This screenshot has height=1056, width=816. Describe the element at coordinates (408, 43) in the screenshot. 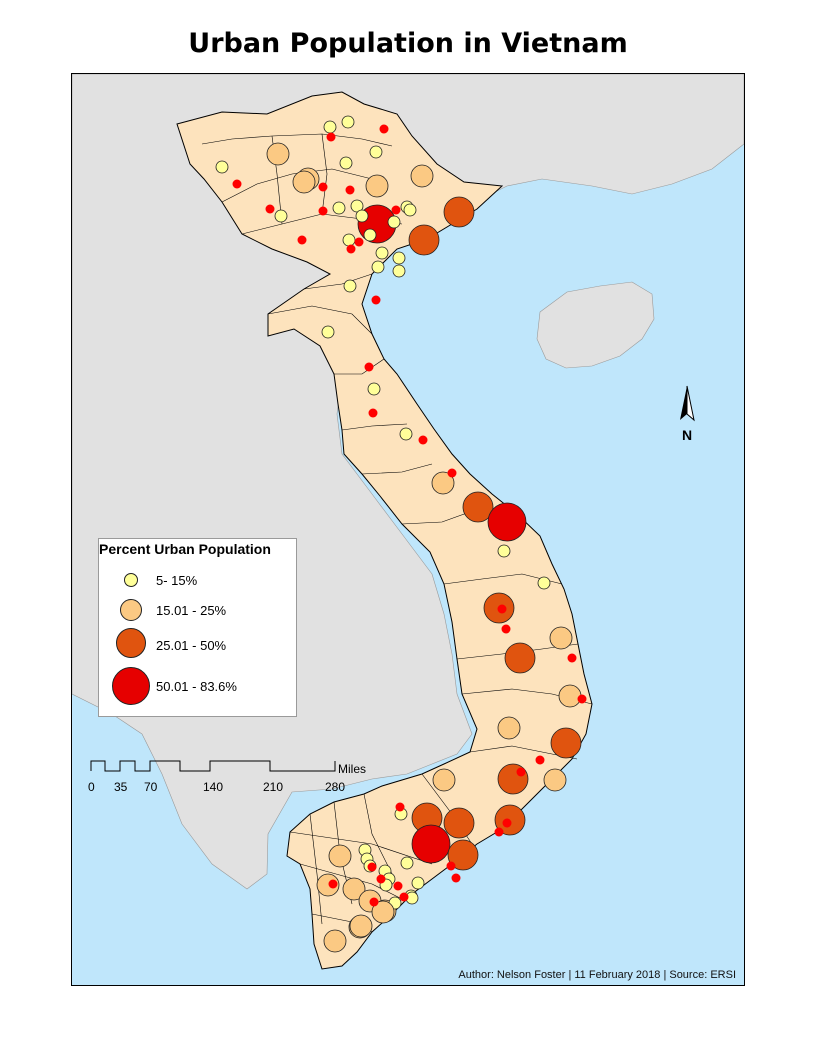

I see `map-title: Urban Population in Vietnam` at that location.